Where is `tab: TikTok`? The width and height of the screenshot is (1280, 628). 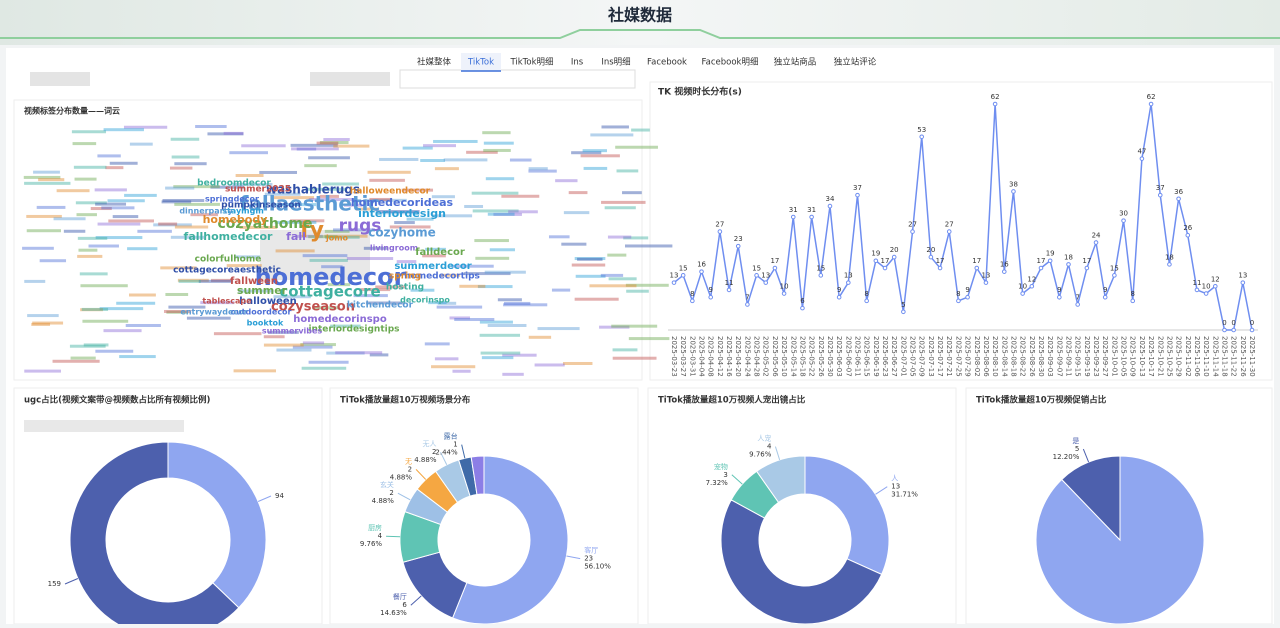 tab: TikTok is located at coordinates (480, 63).